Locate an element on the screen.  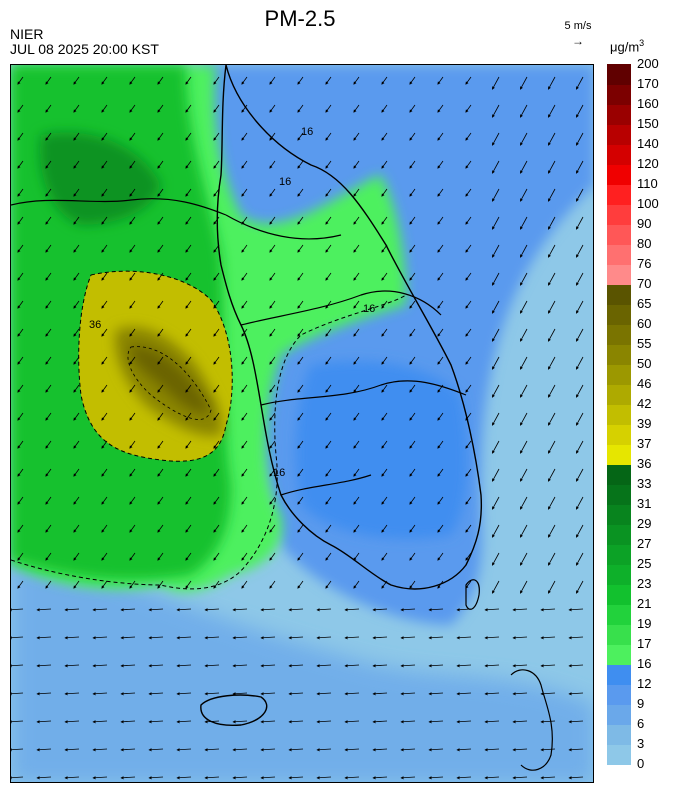
legend-level-label: 140 is located at coordinates (648, 143).